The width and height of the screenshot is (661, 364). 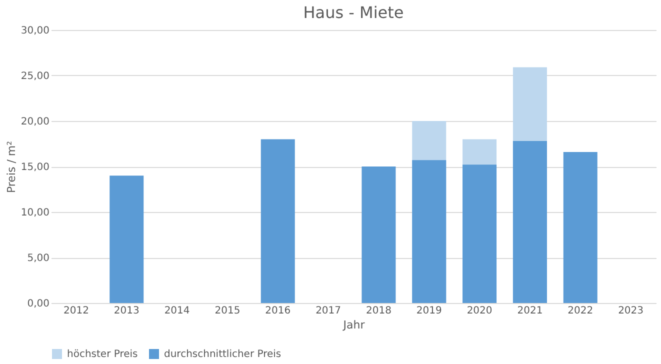 What do you see at coordinates (102, 354) in the screenshot?
I see `legend-label: höchster Preis` at bounding box center [102, 354].